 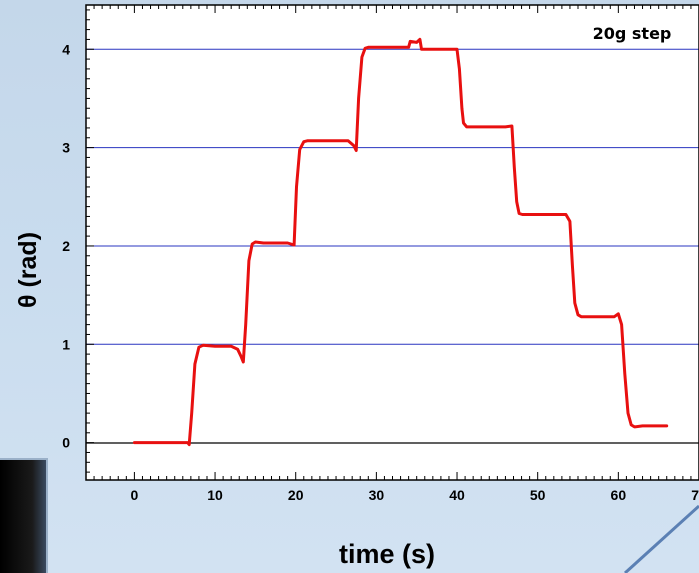 What do you see at coordinates (66, 148) in the screenshot?
I see `y-tick-label-3: 3` at bounding box center [66, 148].